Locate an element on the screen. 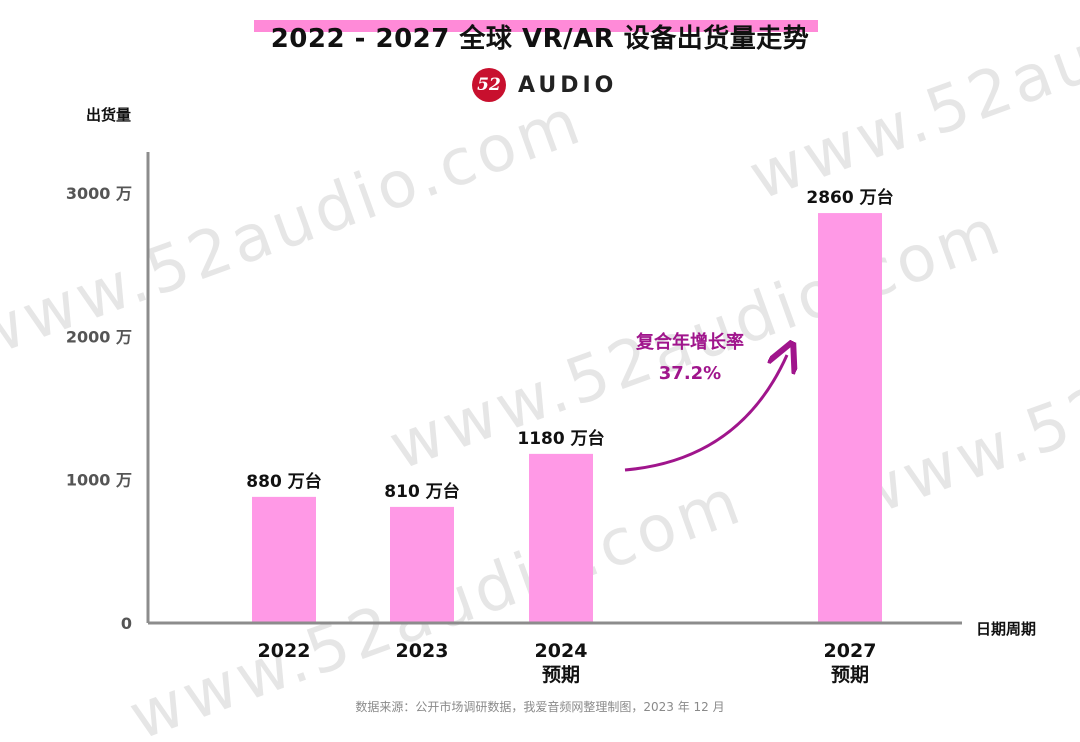 The image size is (1080, 742). logo-mark-icon: 52 is located at coordinates (489, 85).